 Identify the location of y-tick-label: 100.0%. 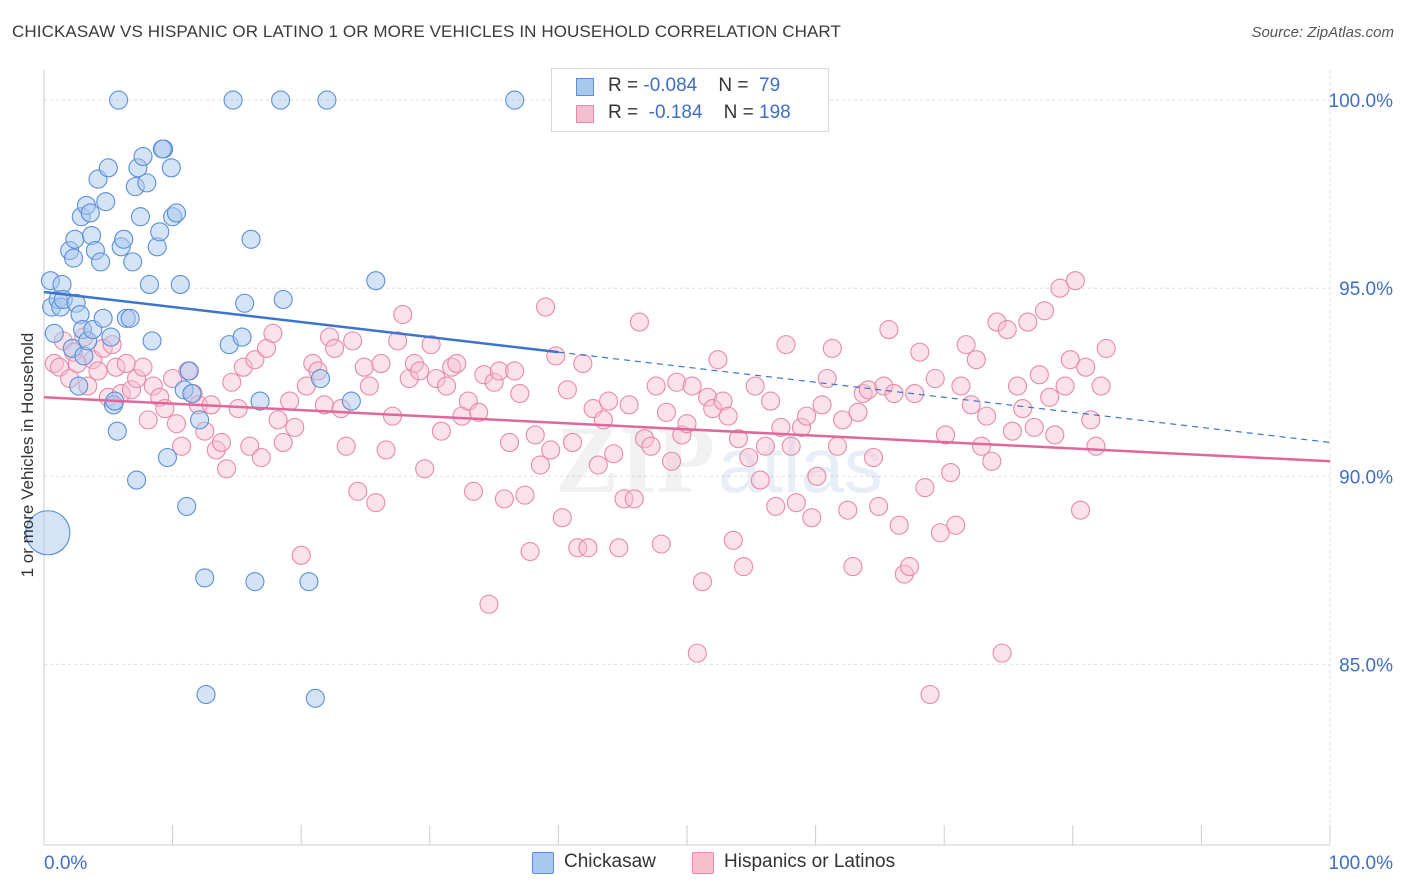
(1361, 101).